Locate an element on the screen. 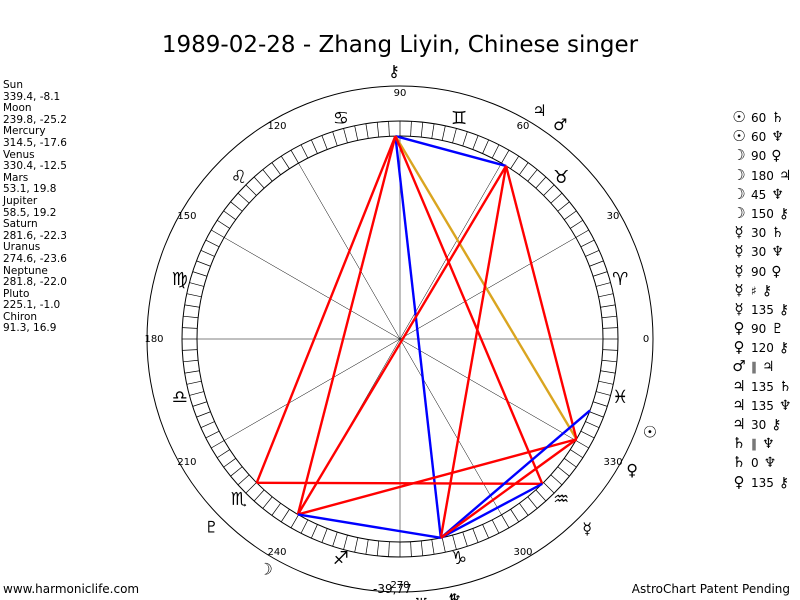 Image resolution: width=800 pixels, height=600 pixels. aspect-row: ♃ 135 ♆ is located at coordinates (760, 405).